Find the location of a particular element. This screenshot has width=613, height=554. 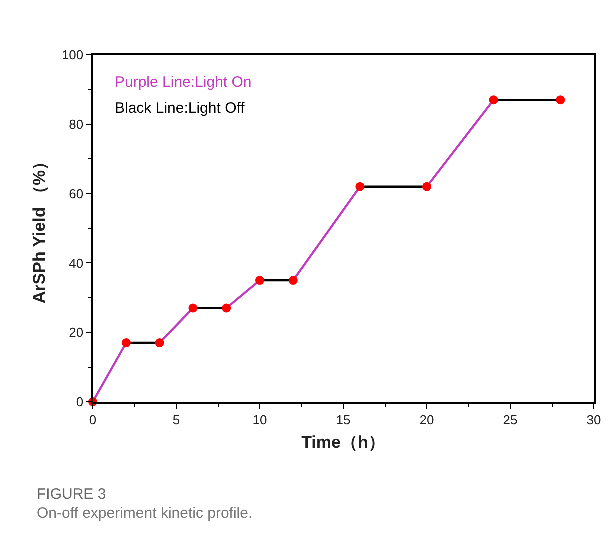

text: Black Line:Light Off is located at coordinates (180, 108).